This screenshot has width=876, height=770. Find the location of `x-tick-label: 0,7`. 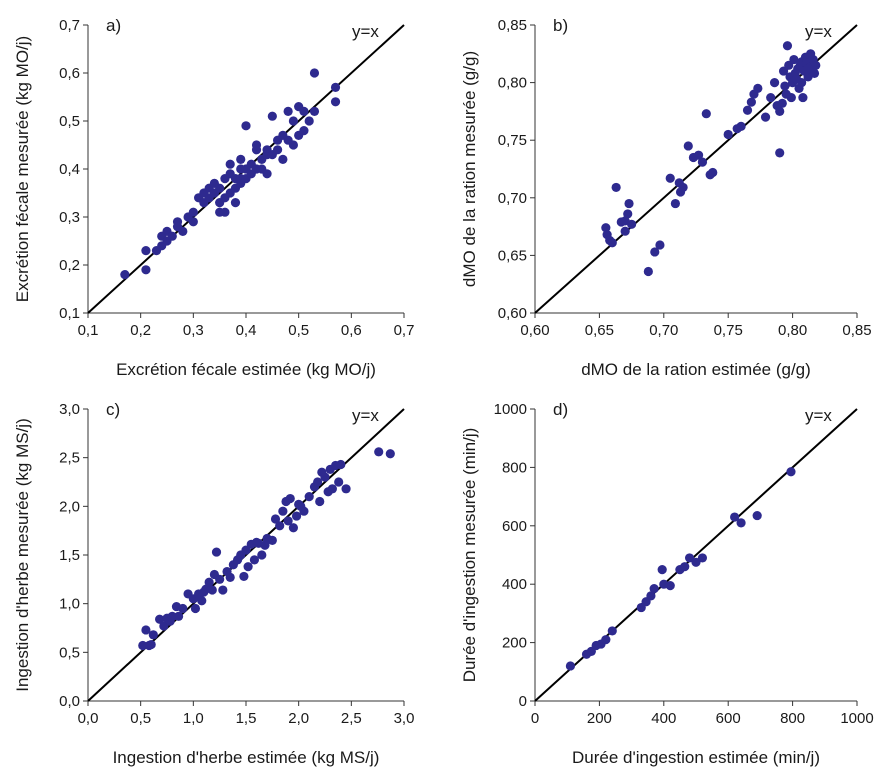

x-tick-label: 0,7 is located at coordinates (404, 330).